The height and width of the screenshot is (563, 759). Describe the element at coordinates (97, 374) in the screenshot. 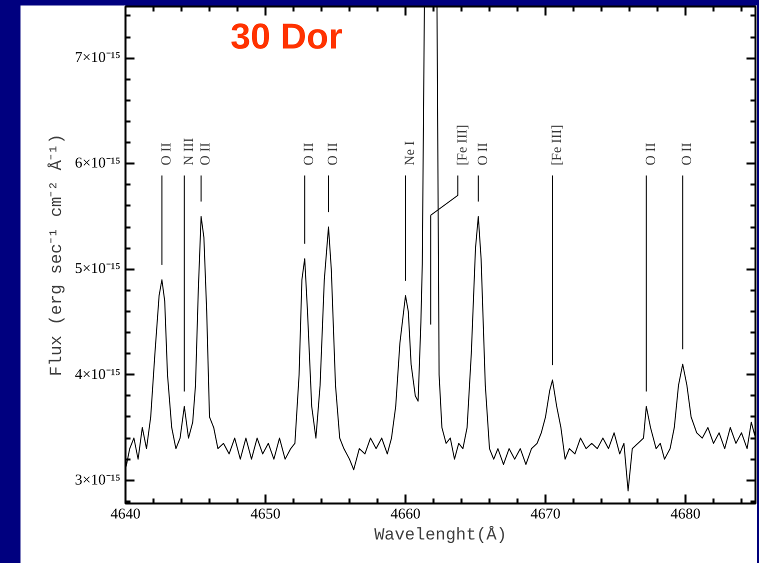

I see `y-tick-label: 4×10⁻¹⁵` at that location.